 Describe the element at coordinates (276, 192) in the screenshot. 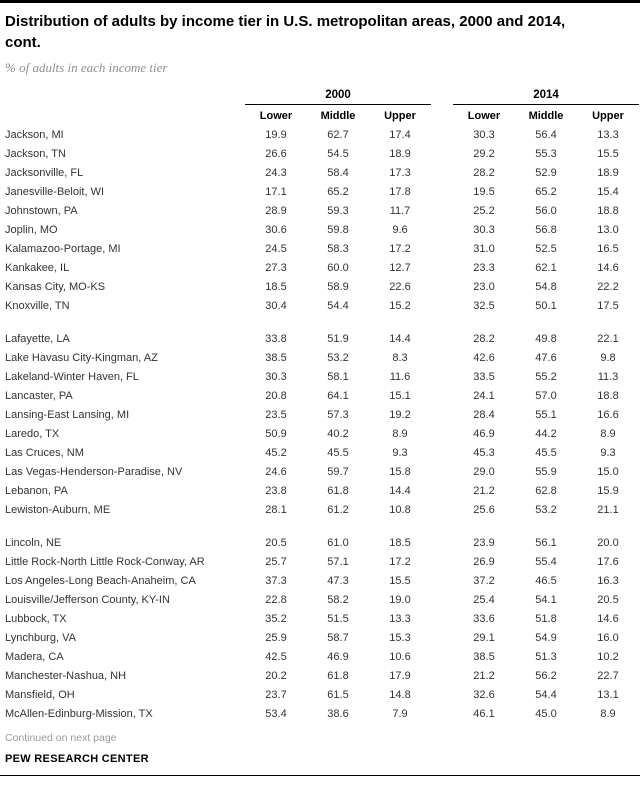

I see `value-2000-lower: 17.1` at that location.